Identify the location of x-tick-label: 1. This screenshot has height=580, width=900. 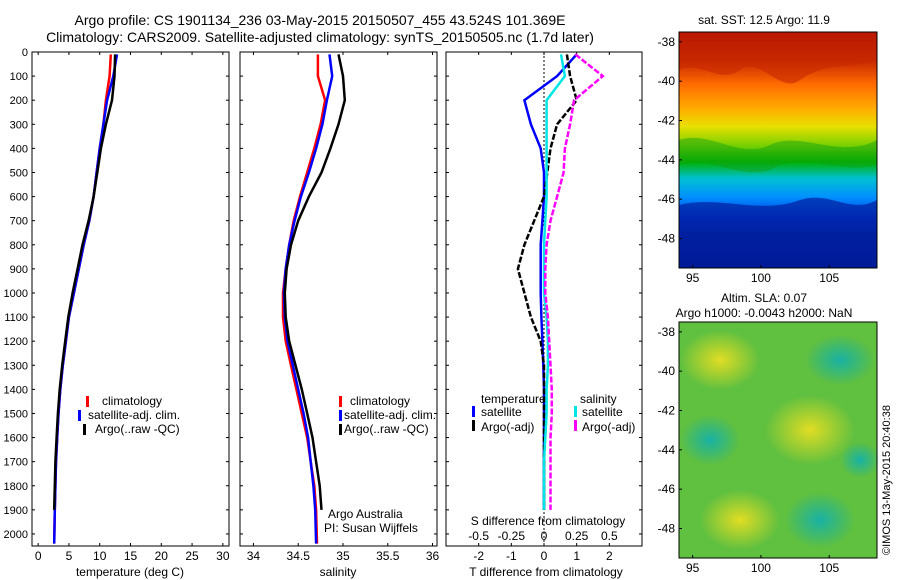
(576, 556).